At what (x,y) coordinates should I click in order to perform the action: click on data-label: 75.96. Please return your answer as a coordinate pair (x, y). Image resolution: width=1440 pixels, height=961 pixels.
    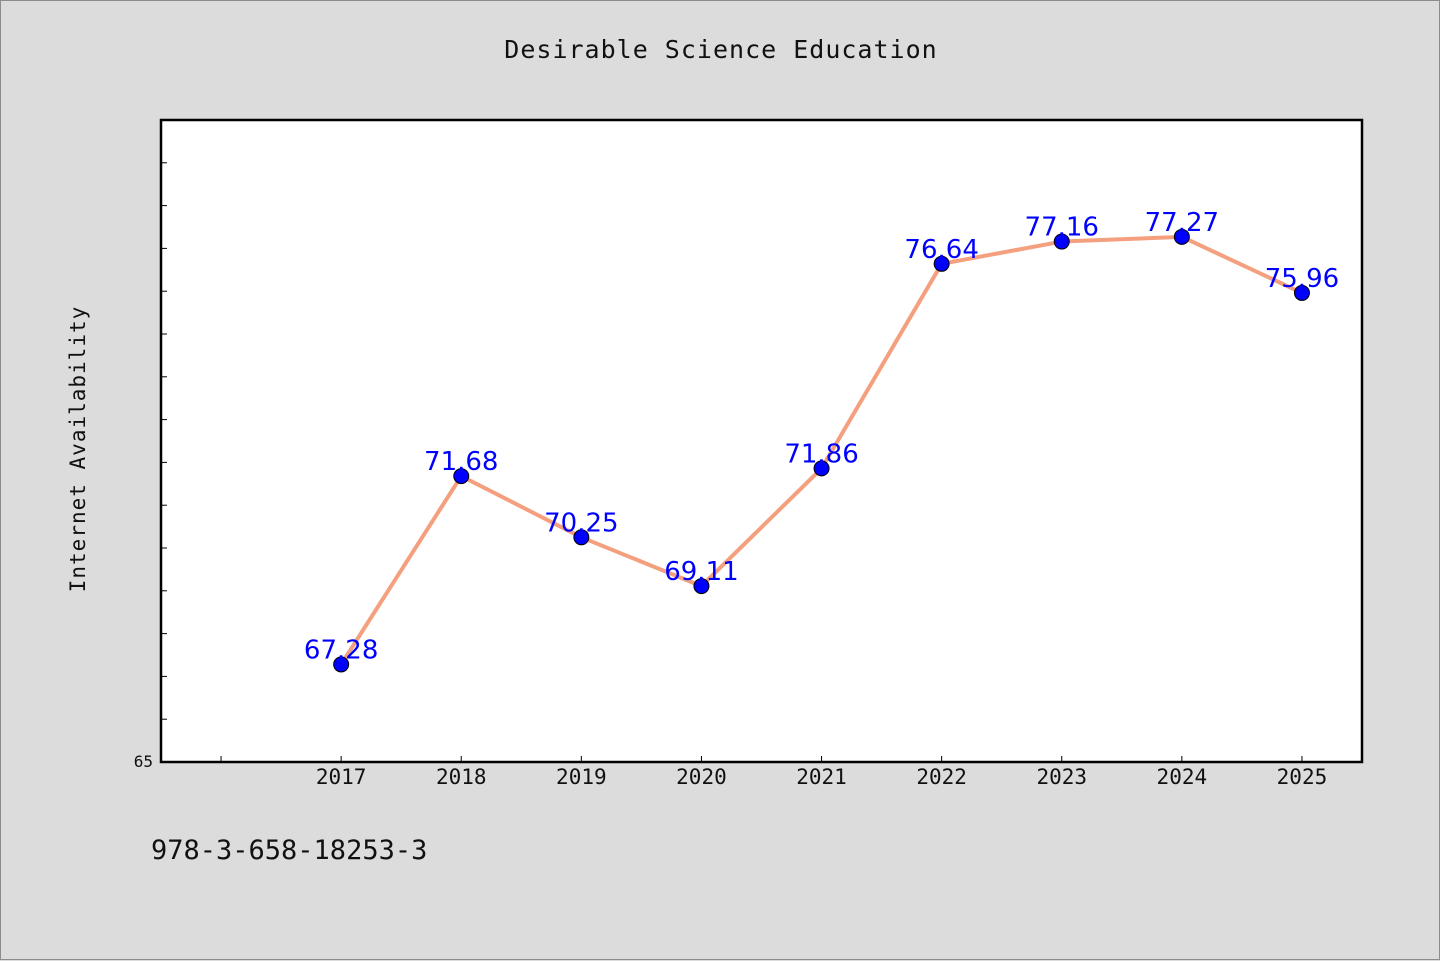
    Looking at the image, I should click on (1302, 279).